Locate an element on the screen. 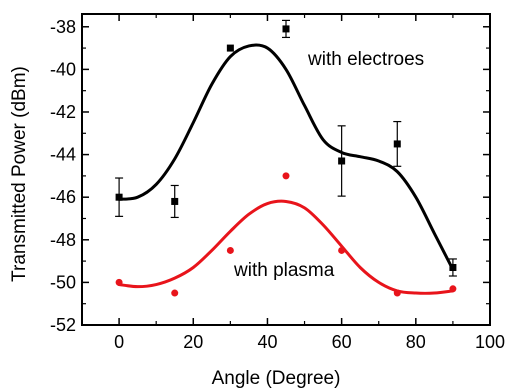  y-tick-label: -50 is located at coordinates (63, 282).